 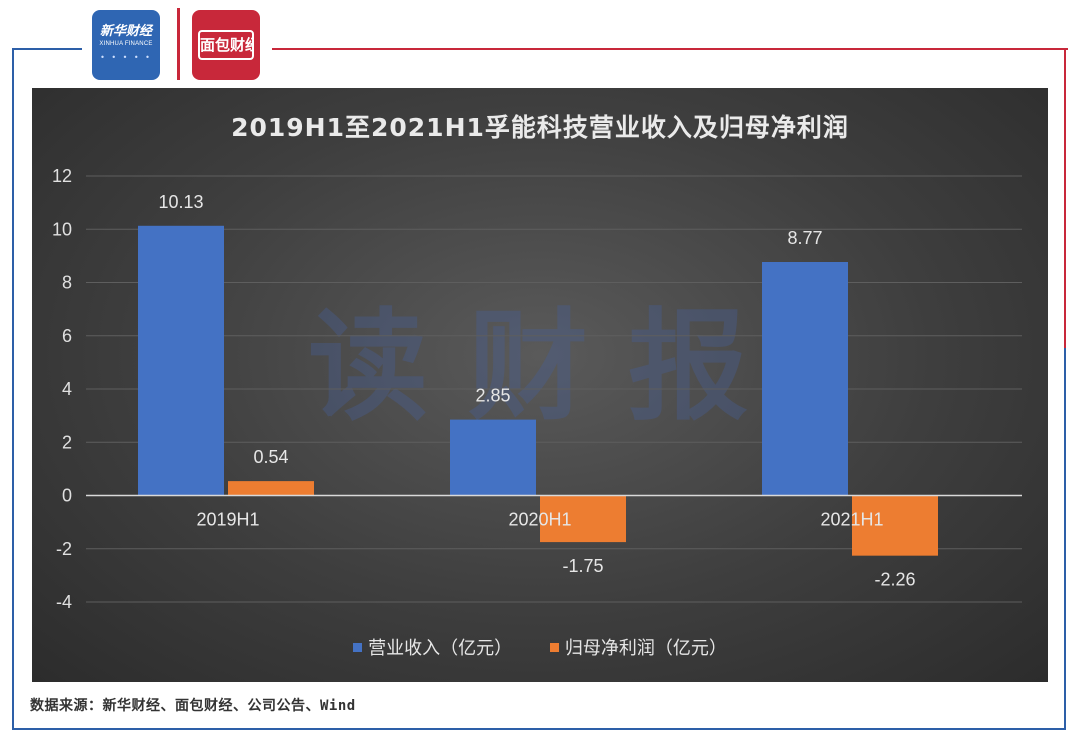 What do you see at coordinates (554, 647) in the screenshot?
I see `legend-swatch-net-profit` at bounding box center [554, 647].